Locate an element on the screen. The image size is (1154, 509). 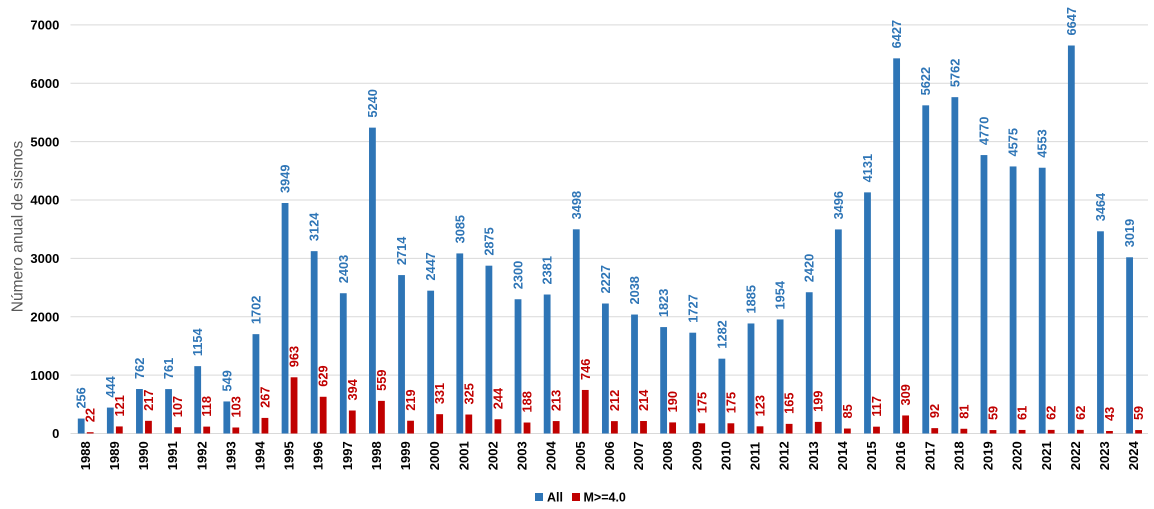
svg-text: 4575 is located at coordinates (1013, 142).